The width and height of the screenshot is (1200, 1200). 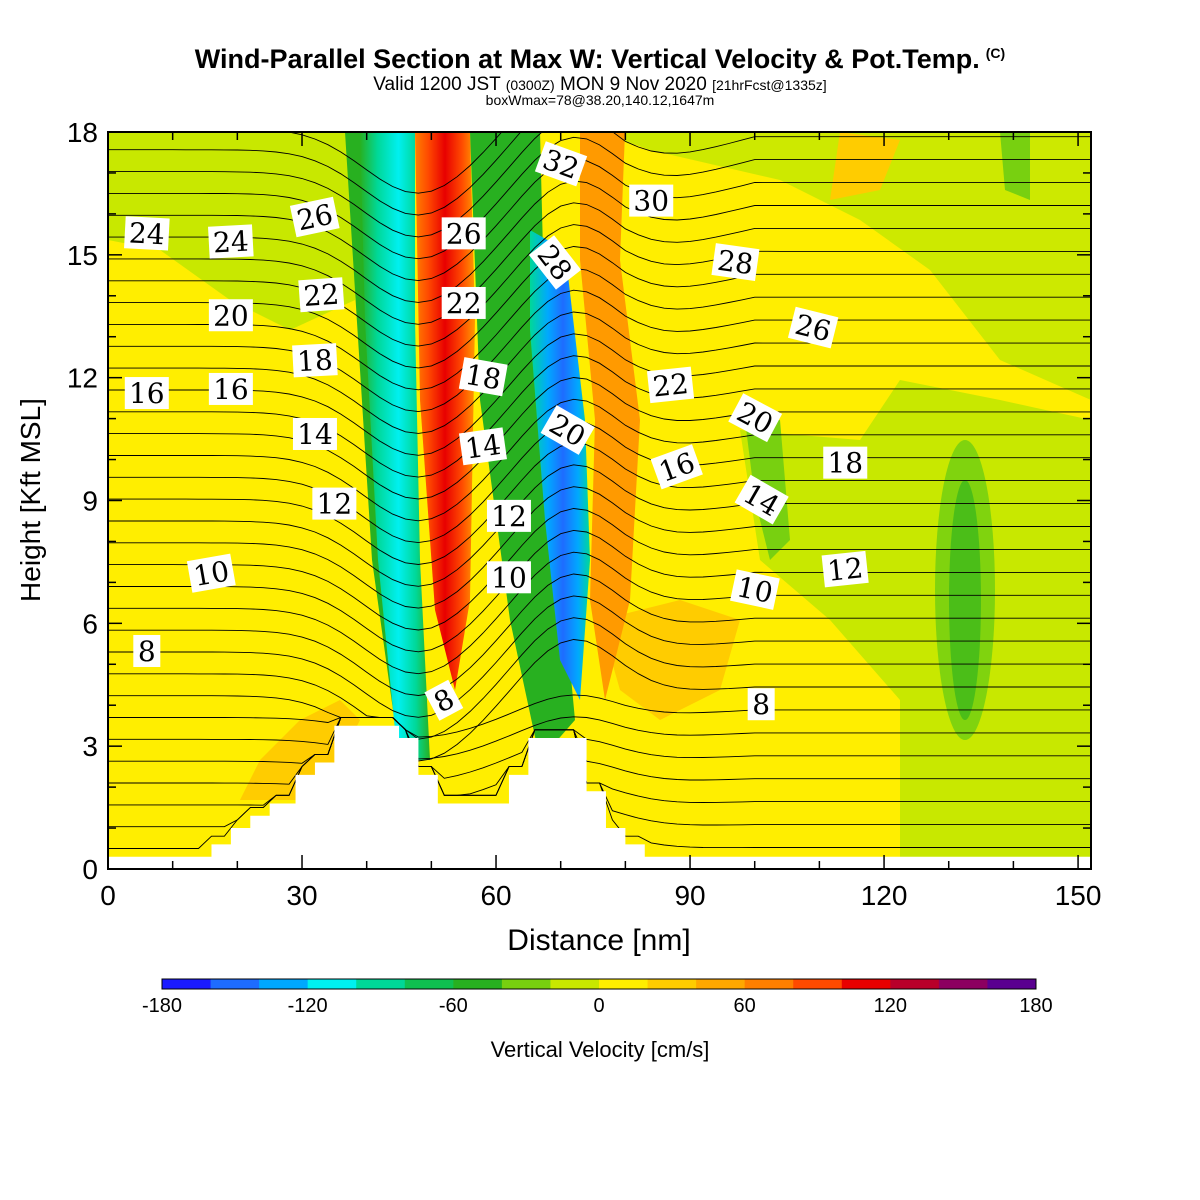 I want to click on chart-title-tag: (C), so click(x=995, y=53).